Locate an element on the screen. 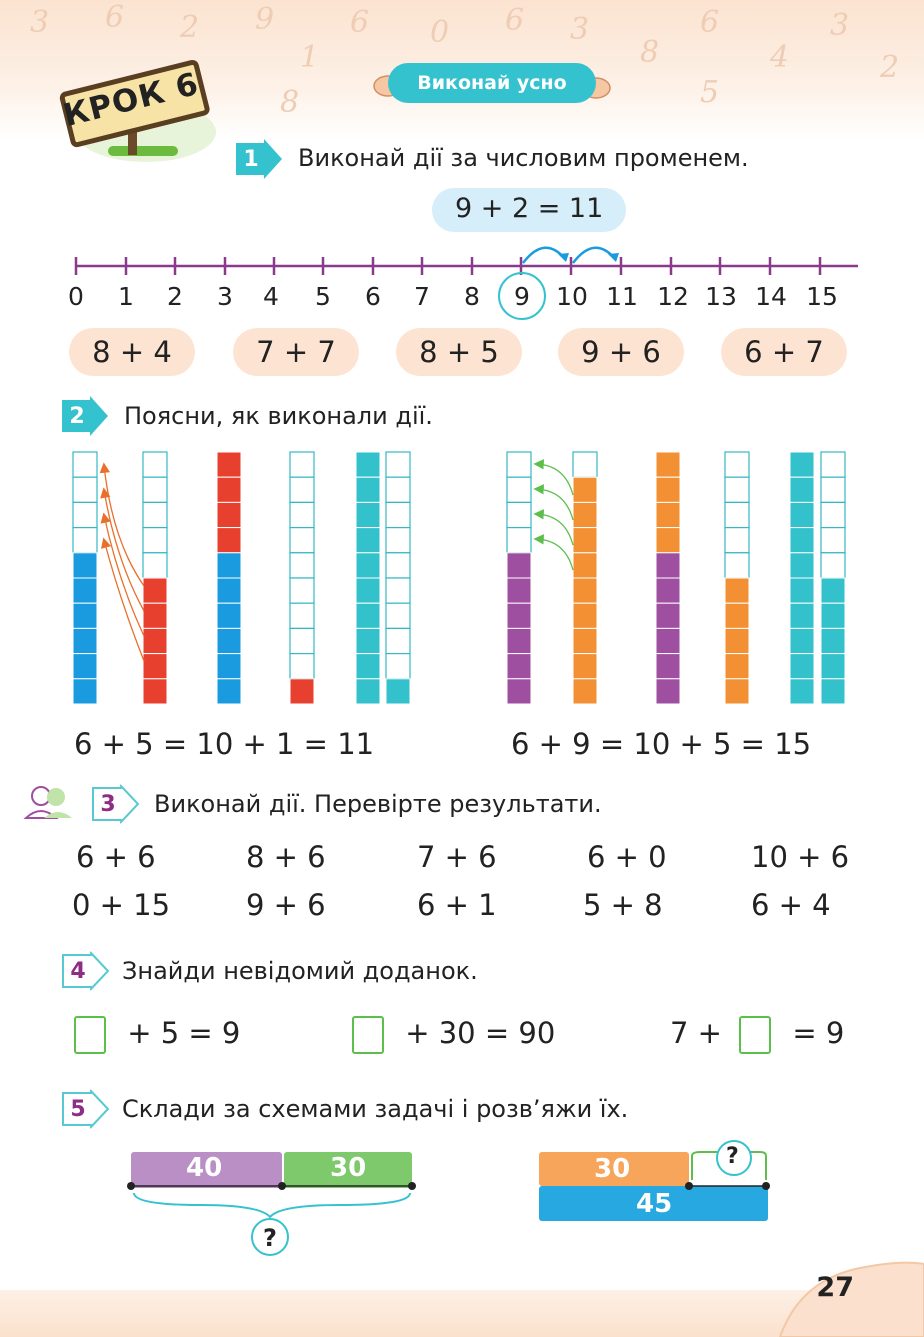 This screenshot has width=924, height=1337. equation-text: = 9 is located at coordinates (818, 1033).